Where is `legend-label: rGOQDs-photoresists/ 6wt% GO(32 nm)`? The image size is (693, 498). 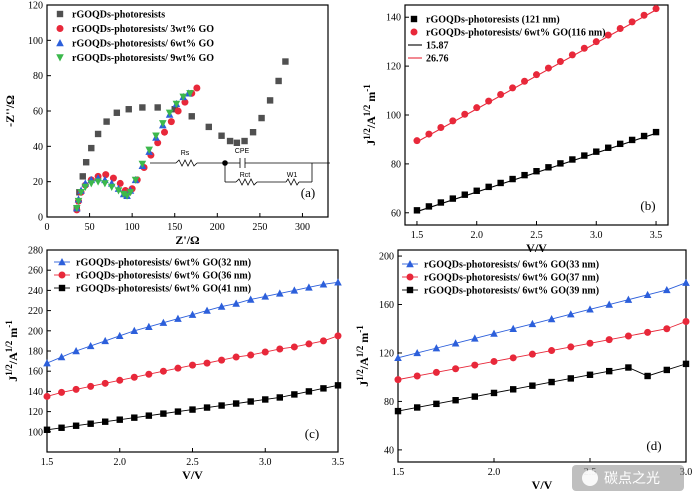
legend-label: rGOQDs-photoresists/ 6wt% GO(32 nm) is located at coordinates (163, 263).